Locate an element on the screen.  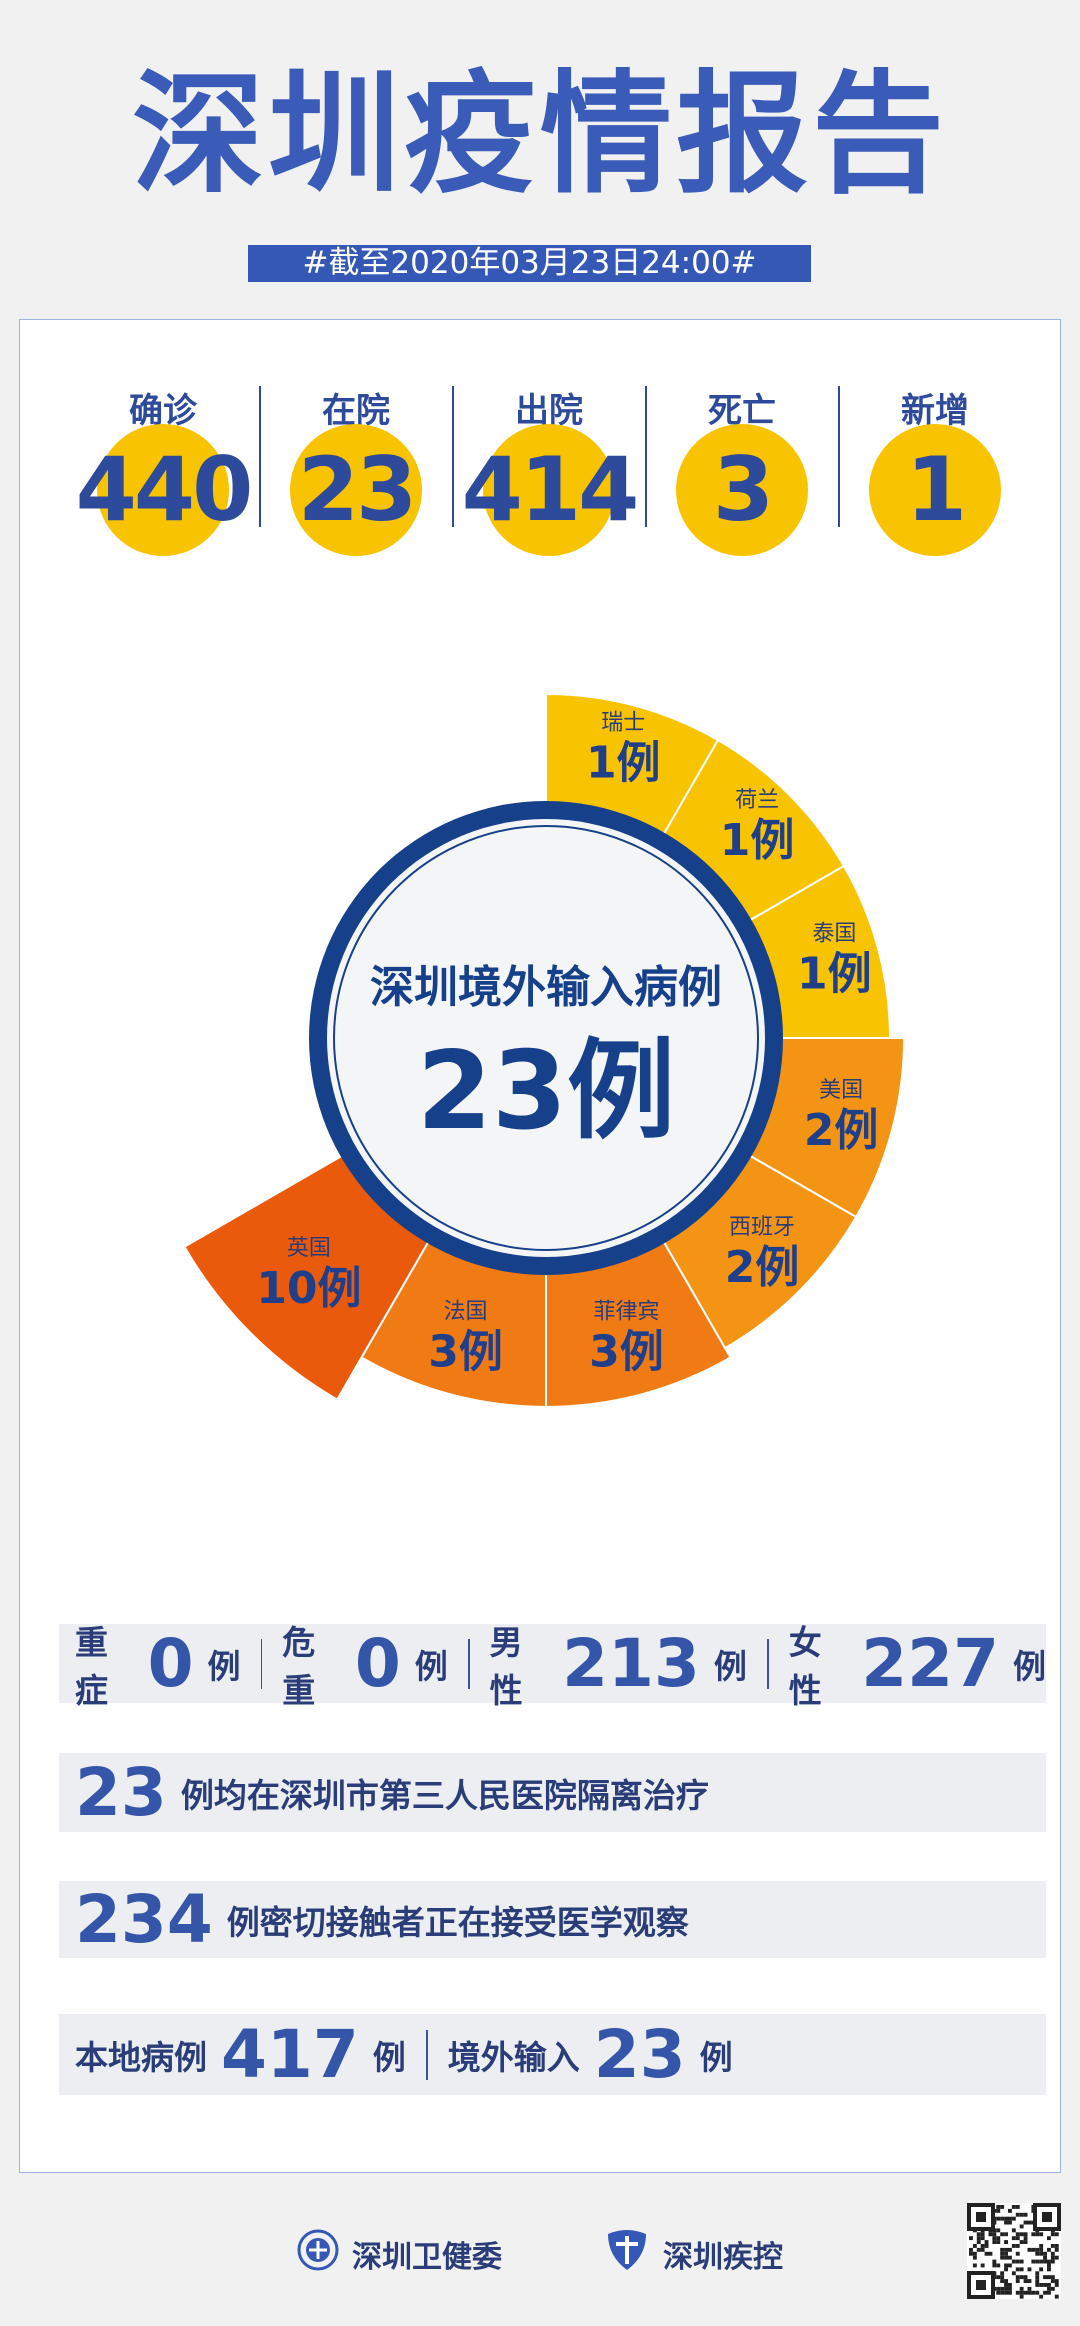
summary-row: 重症 0 例危重 0 例男性 213 例女性 227 例 is located at coordinates (552, 1666).